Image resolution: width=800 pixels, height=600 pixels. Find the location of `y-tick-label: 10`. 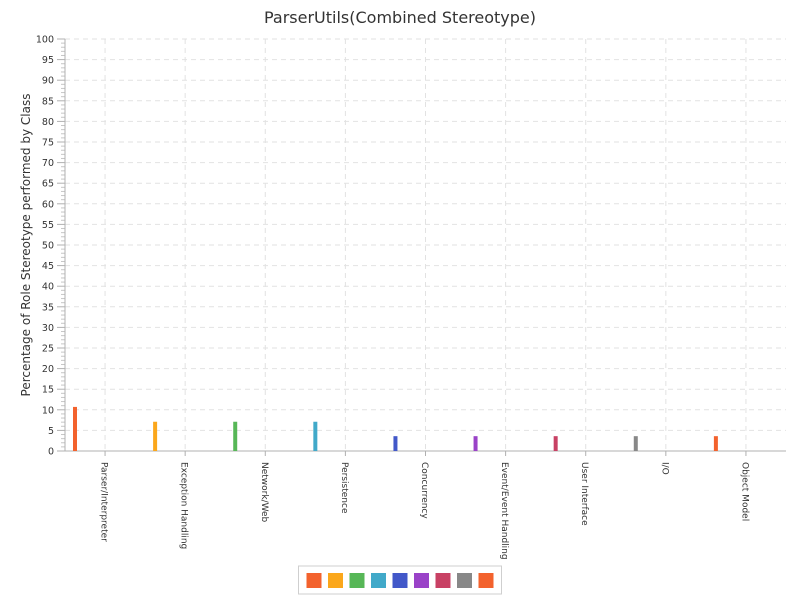

y-tick-label: 10 is located at coordinates (48, 410).